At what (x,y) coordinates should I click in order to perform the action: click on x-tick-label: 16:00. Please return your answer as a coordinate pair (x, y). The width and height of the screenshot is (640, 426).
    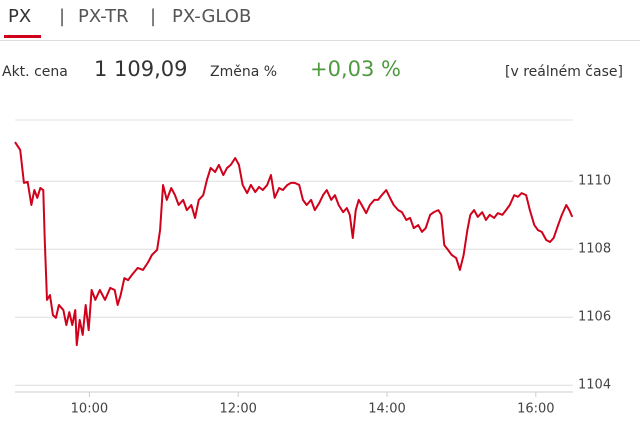
    Looking at the image, I should click on (535, 409).